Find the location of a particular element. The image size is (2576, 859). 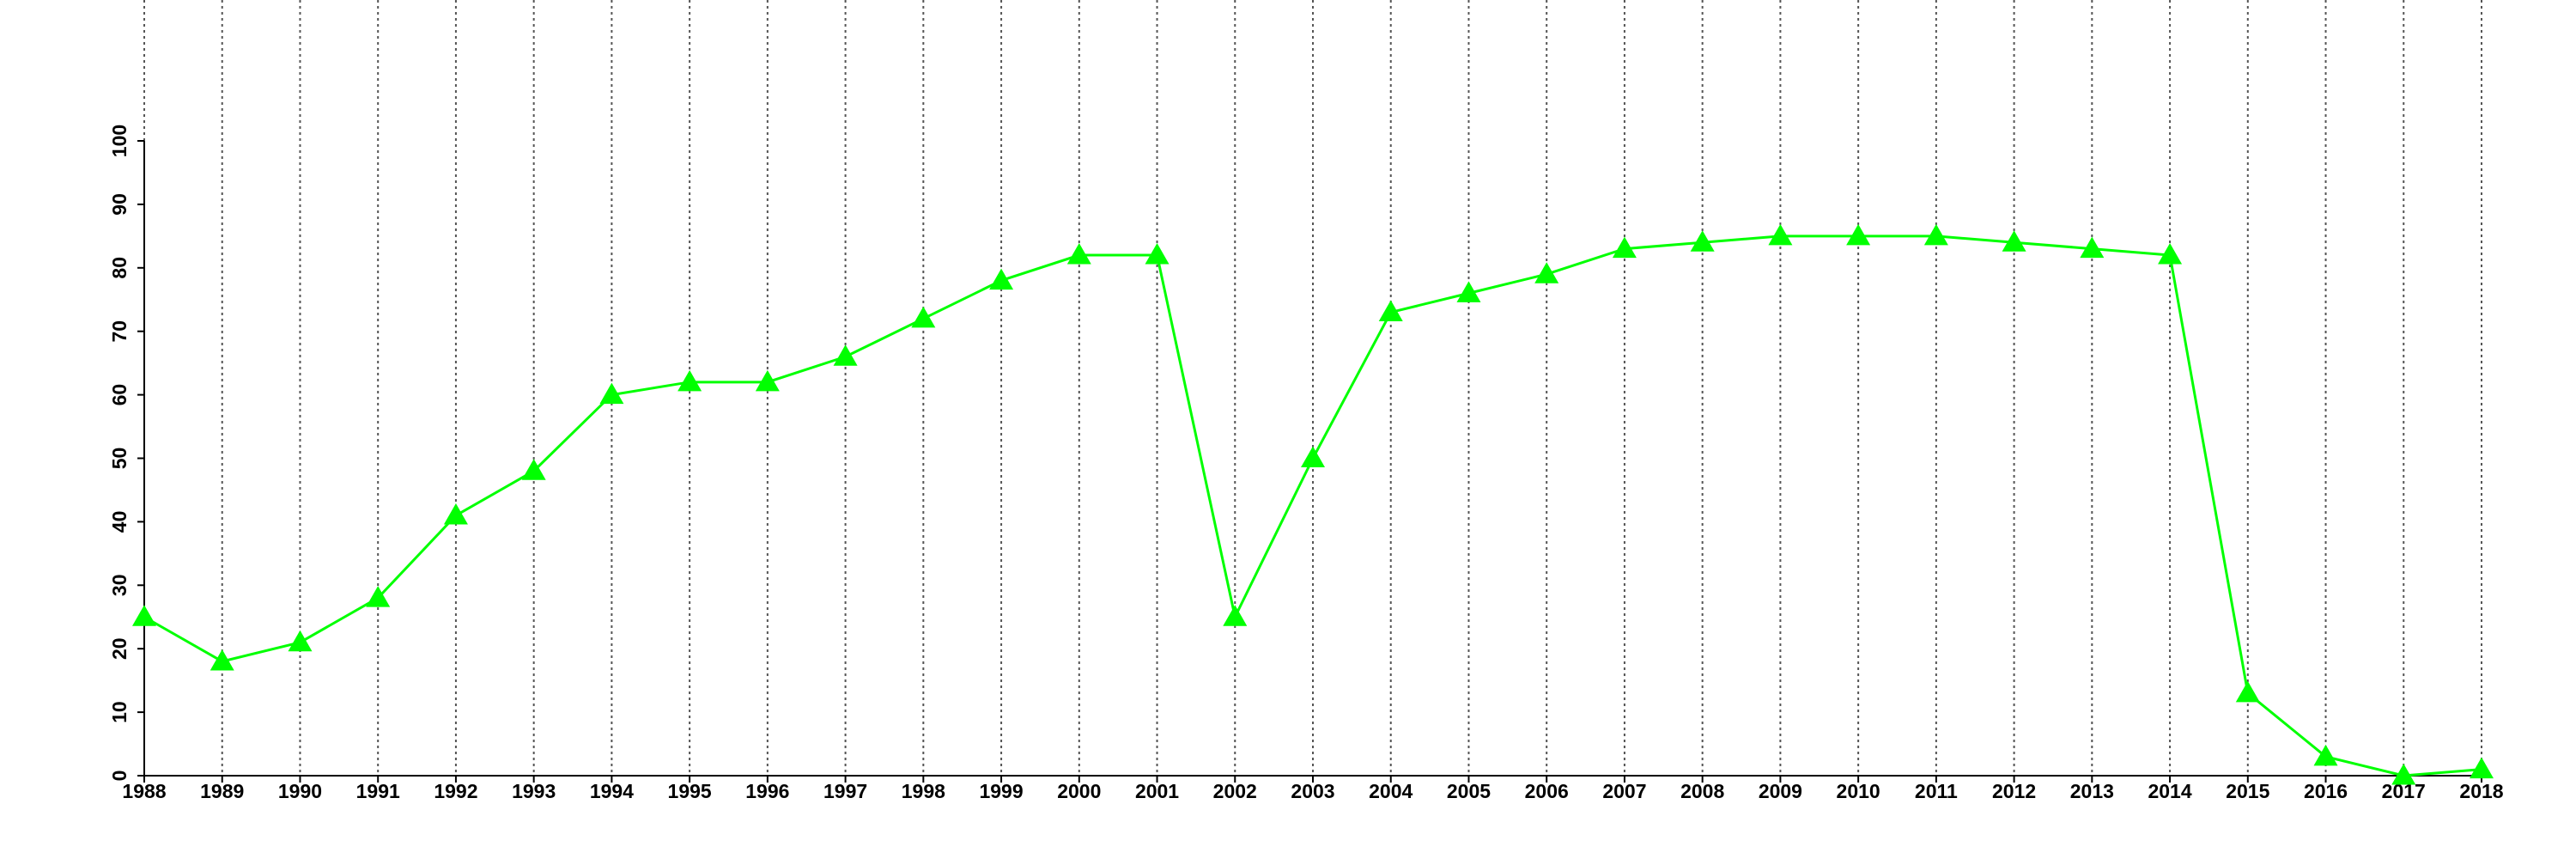

x-tick-label: 2011 is located at coordinates (1937, 791).